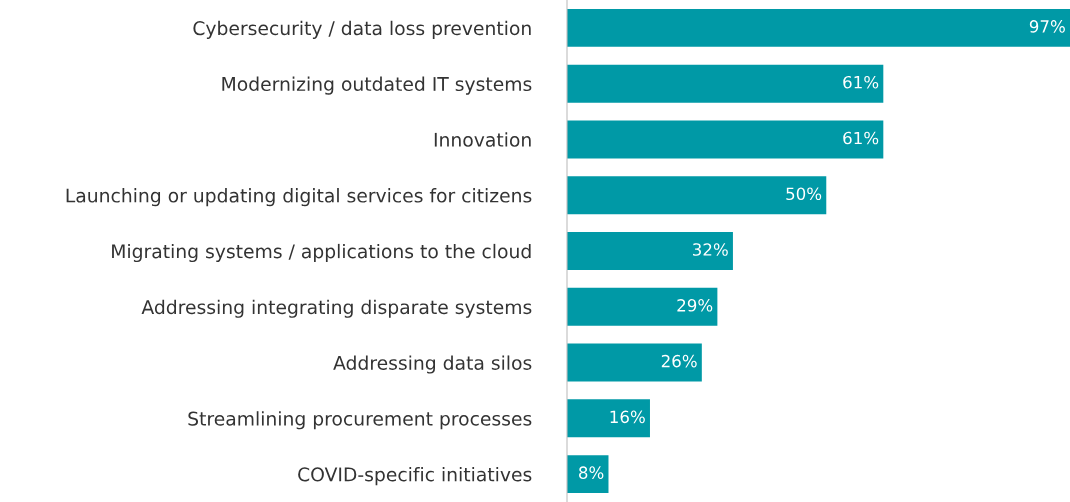 Image resolution: width=1070 pixels, height=502 pixels. What do you see at coordinates (1047, 26) in the screenshot?
I see `data-label: 97%` at bounding box center [1047, 26].